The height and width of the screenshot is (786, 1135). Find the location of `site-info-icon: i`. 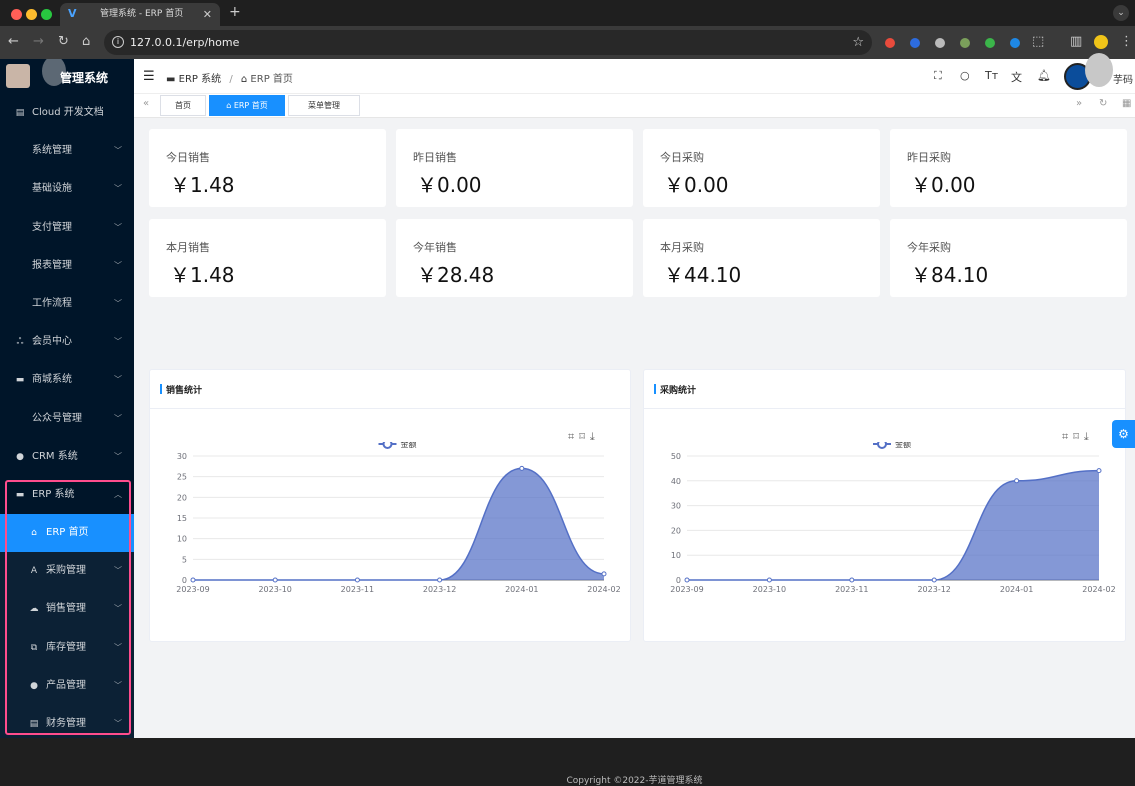

site-info-icon: i is located at coordinates (118, 42).